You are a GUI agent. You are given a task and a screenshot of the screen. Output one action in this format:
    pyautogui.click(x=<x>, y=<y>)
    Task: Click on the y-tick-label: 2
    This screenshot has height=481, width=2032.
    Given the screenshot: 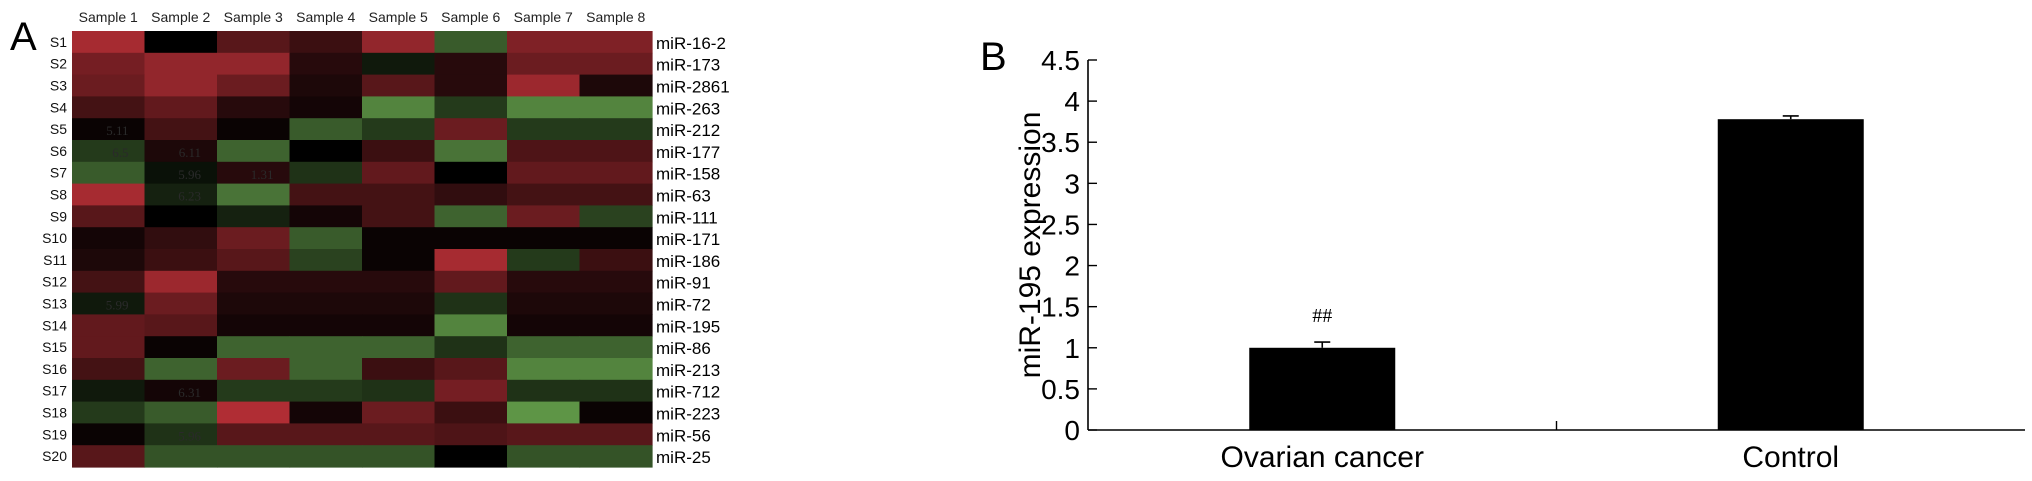 What is the action you would take?
    pyautogui.click(x=1072, y=266)
    